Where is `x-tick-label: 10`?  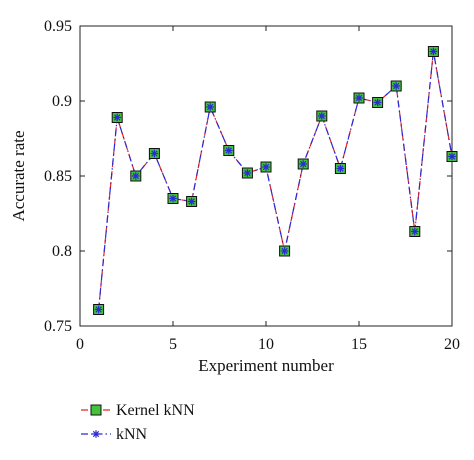 x-tick-label: 10 is located at coordinates (266, 344).